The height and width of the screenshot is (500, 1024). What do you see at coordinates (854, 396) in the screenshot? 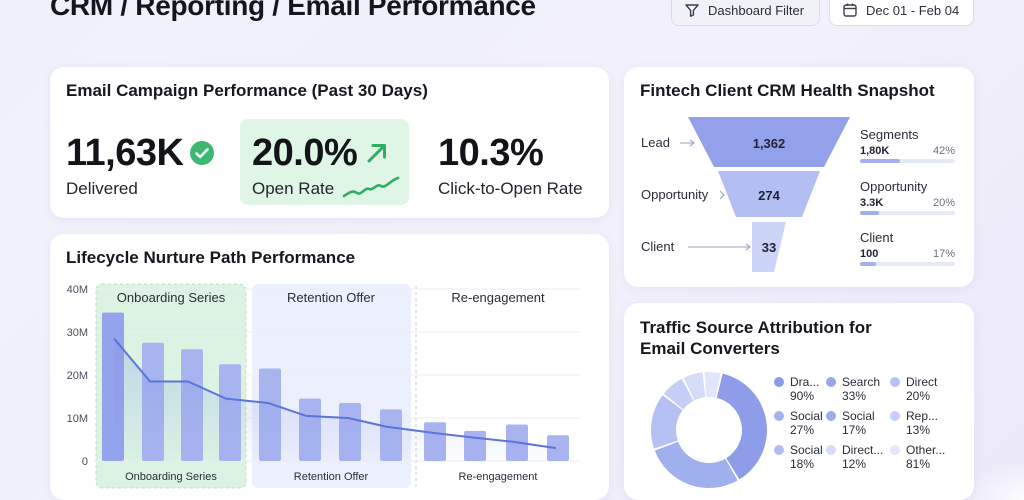
I see `legend-pct: 33%` at bounding box center [854, 396].